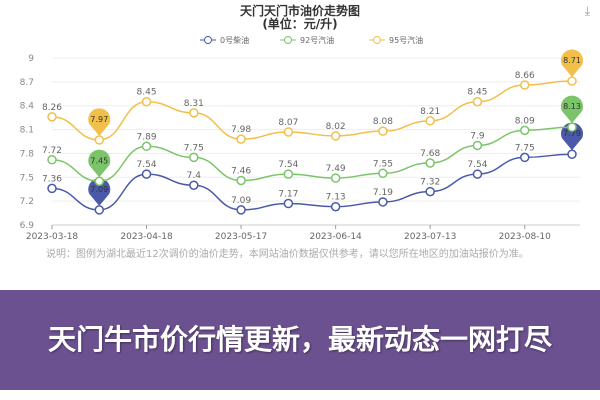 This screenshot has height=400, width=600. I want to click on x-tick-label: 2023-05-17, so click(241, 237).